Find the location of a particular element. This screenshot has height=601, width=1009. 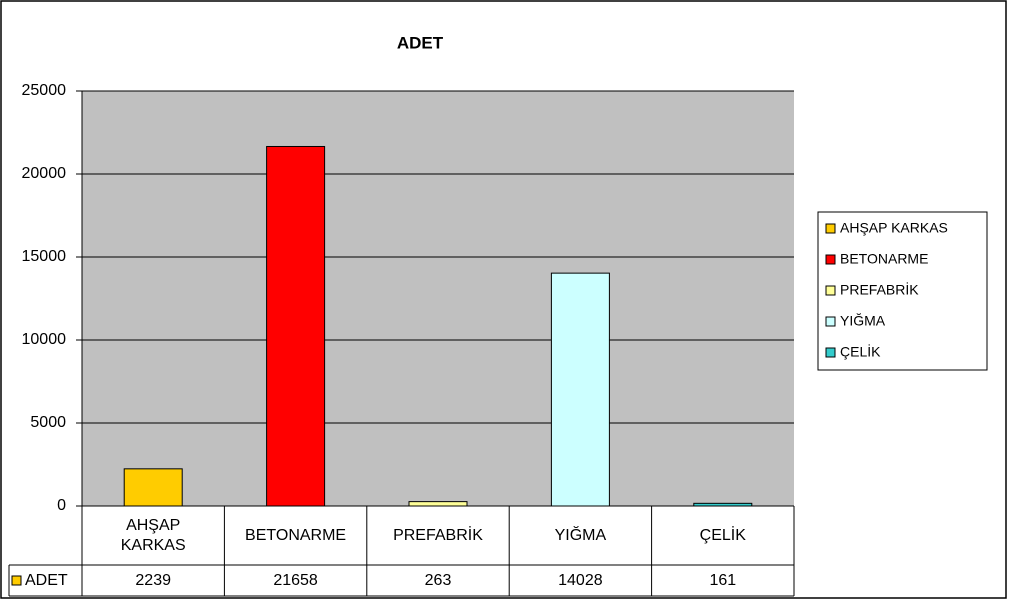

x-tick-label-box: ÇELİK is located at coordinates (722, 535).